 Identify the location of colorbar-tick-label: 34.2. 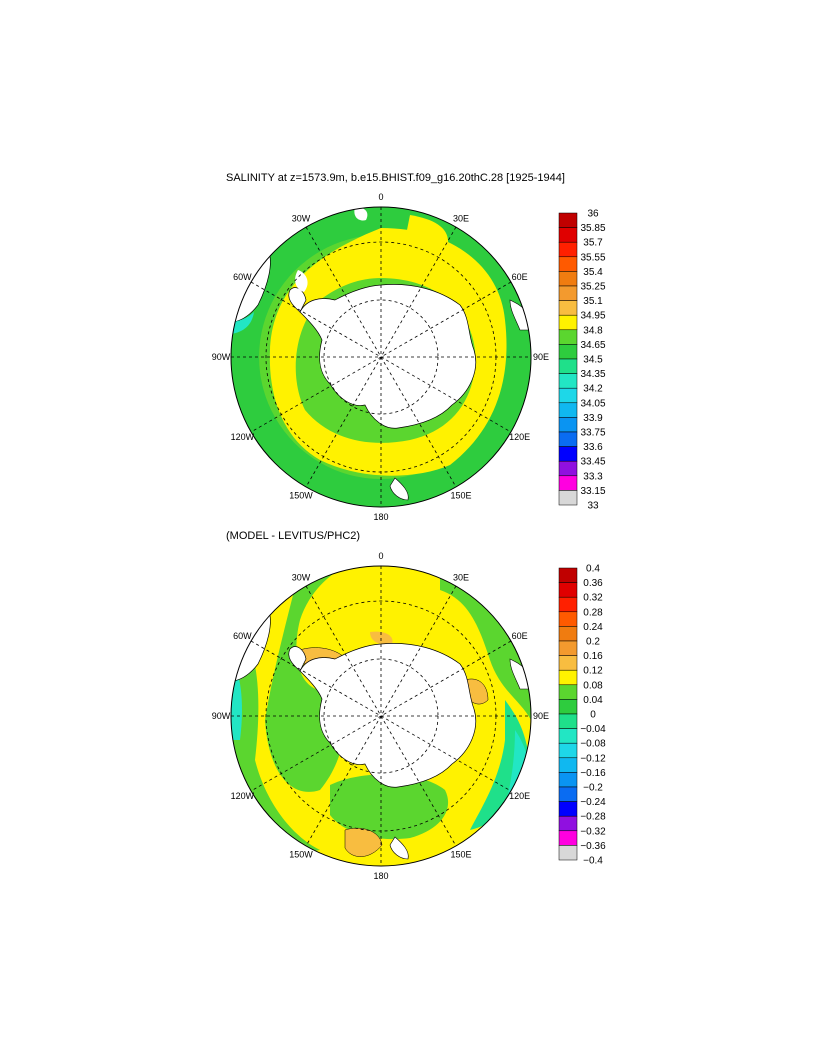
(593, 389).